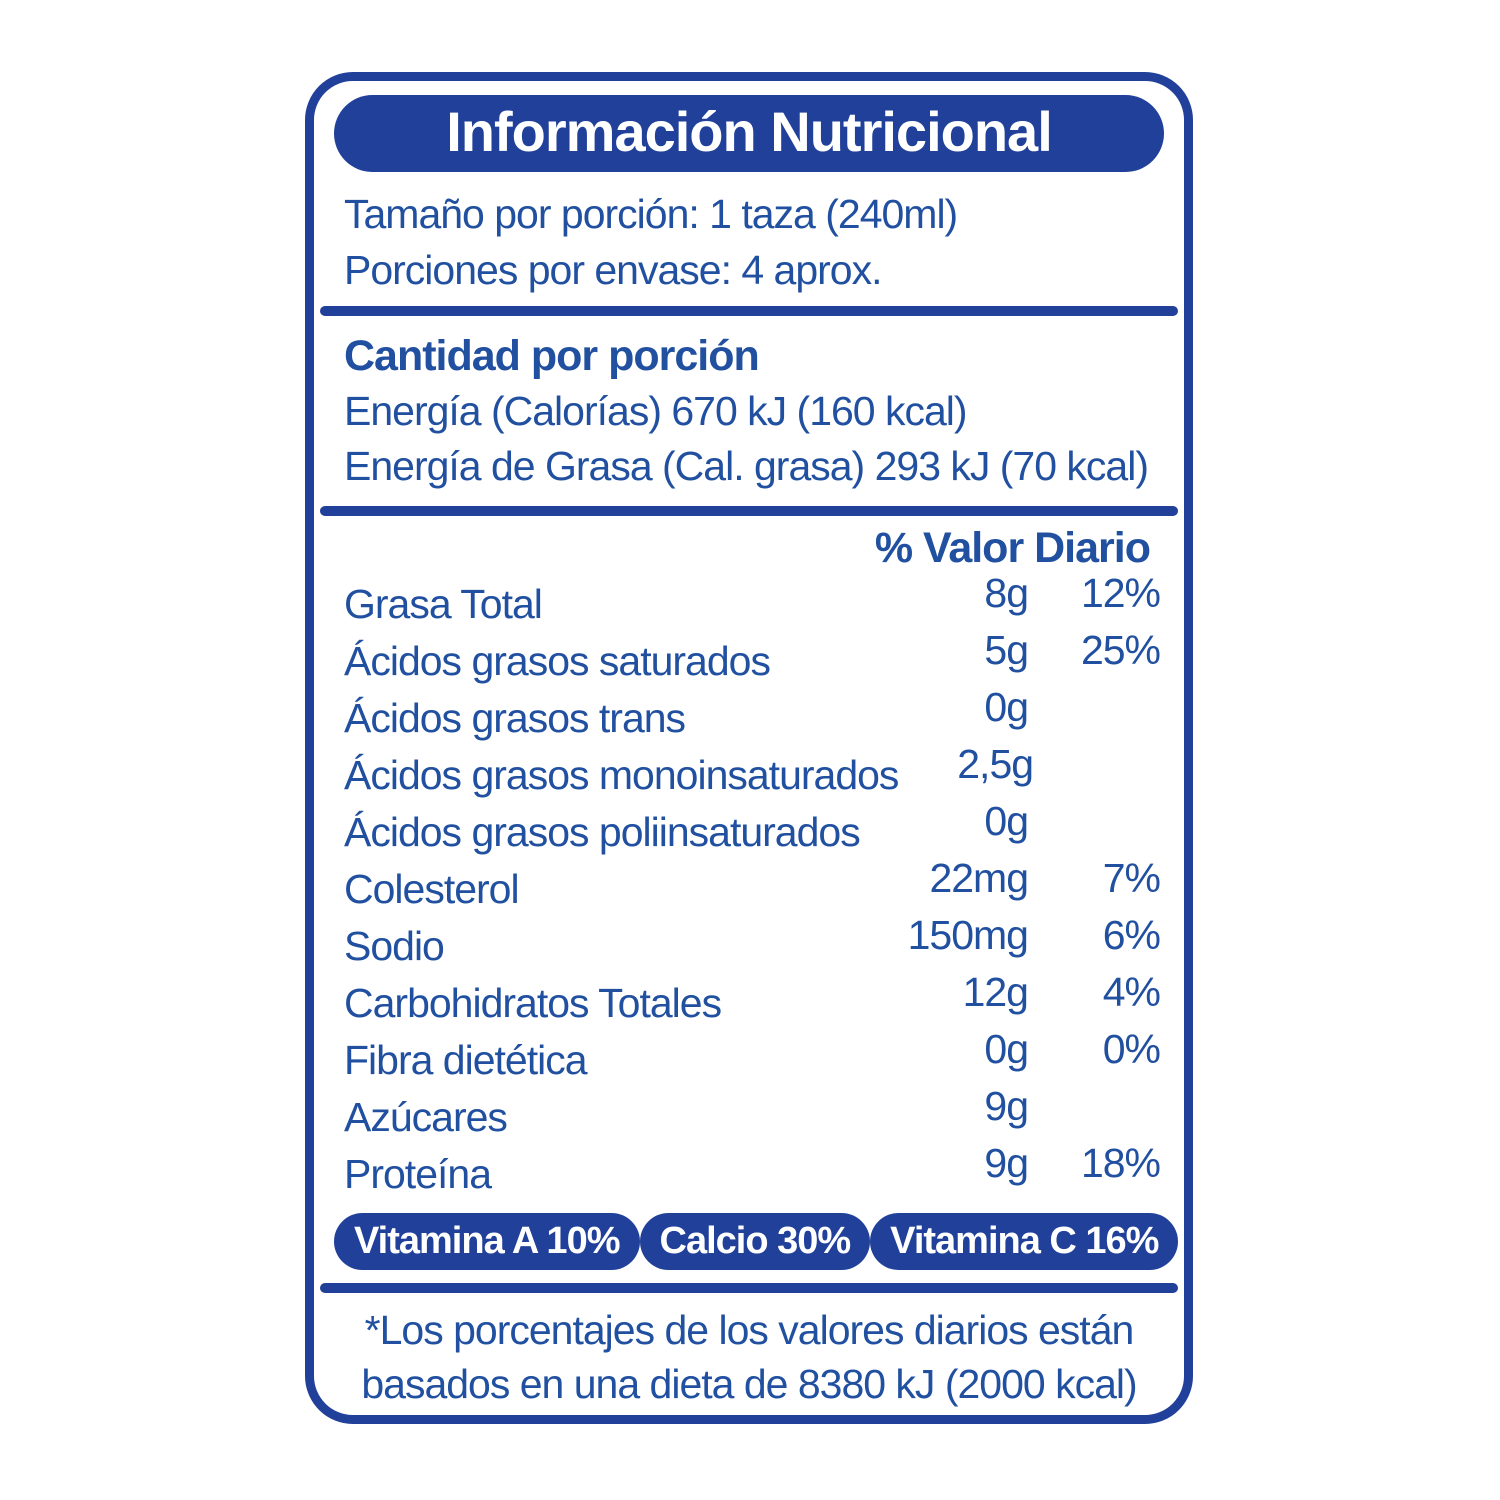 This screenshot has height=1500, width=1500. Describe the element at coordinates (533, 1003) in the screenshot. I see `nutrient-name: Carbohidratos Totales` at that location.